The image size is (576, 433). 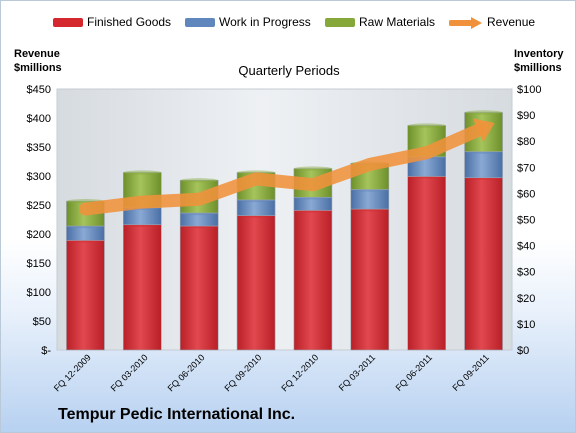 What do you see at coordinates (39, 148) in the screenshot?
I see `left-tick-label: $350` at bounding box center [39, 148].